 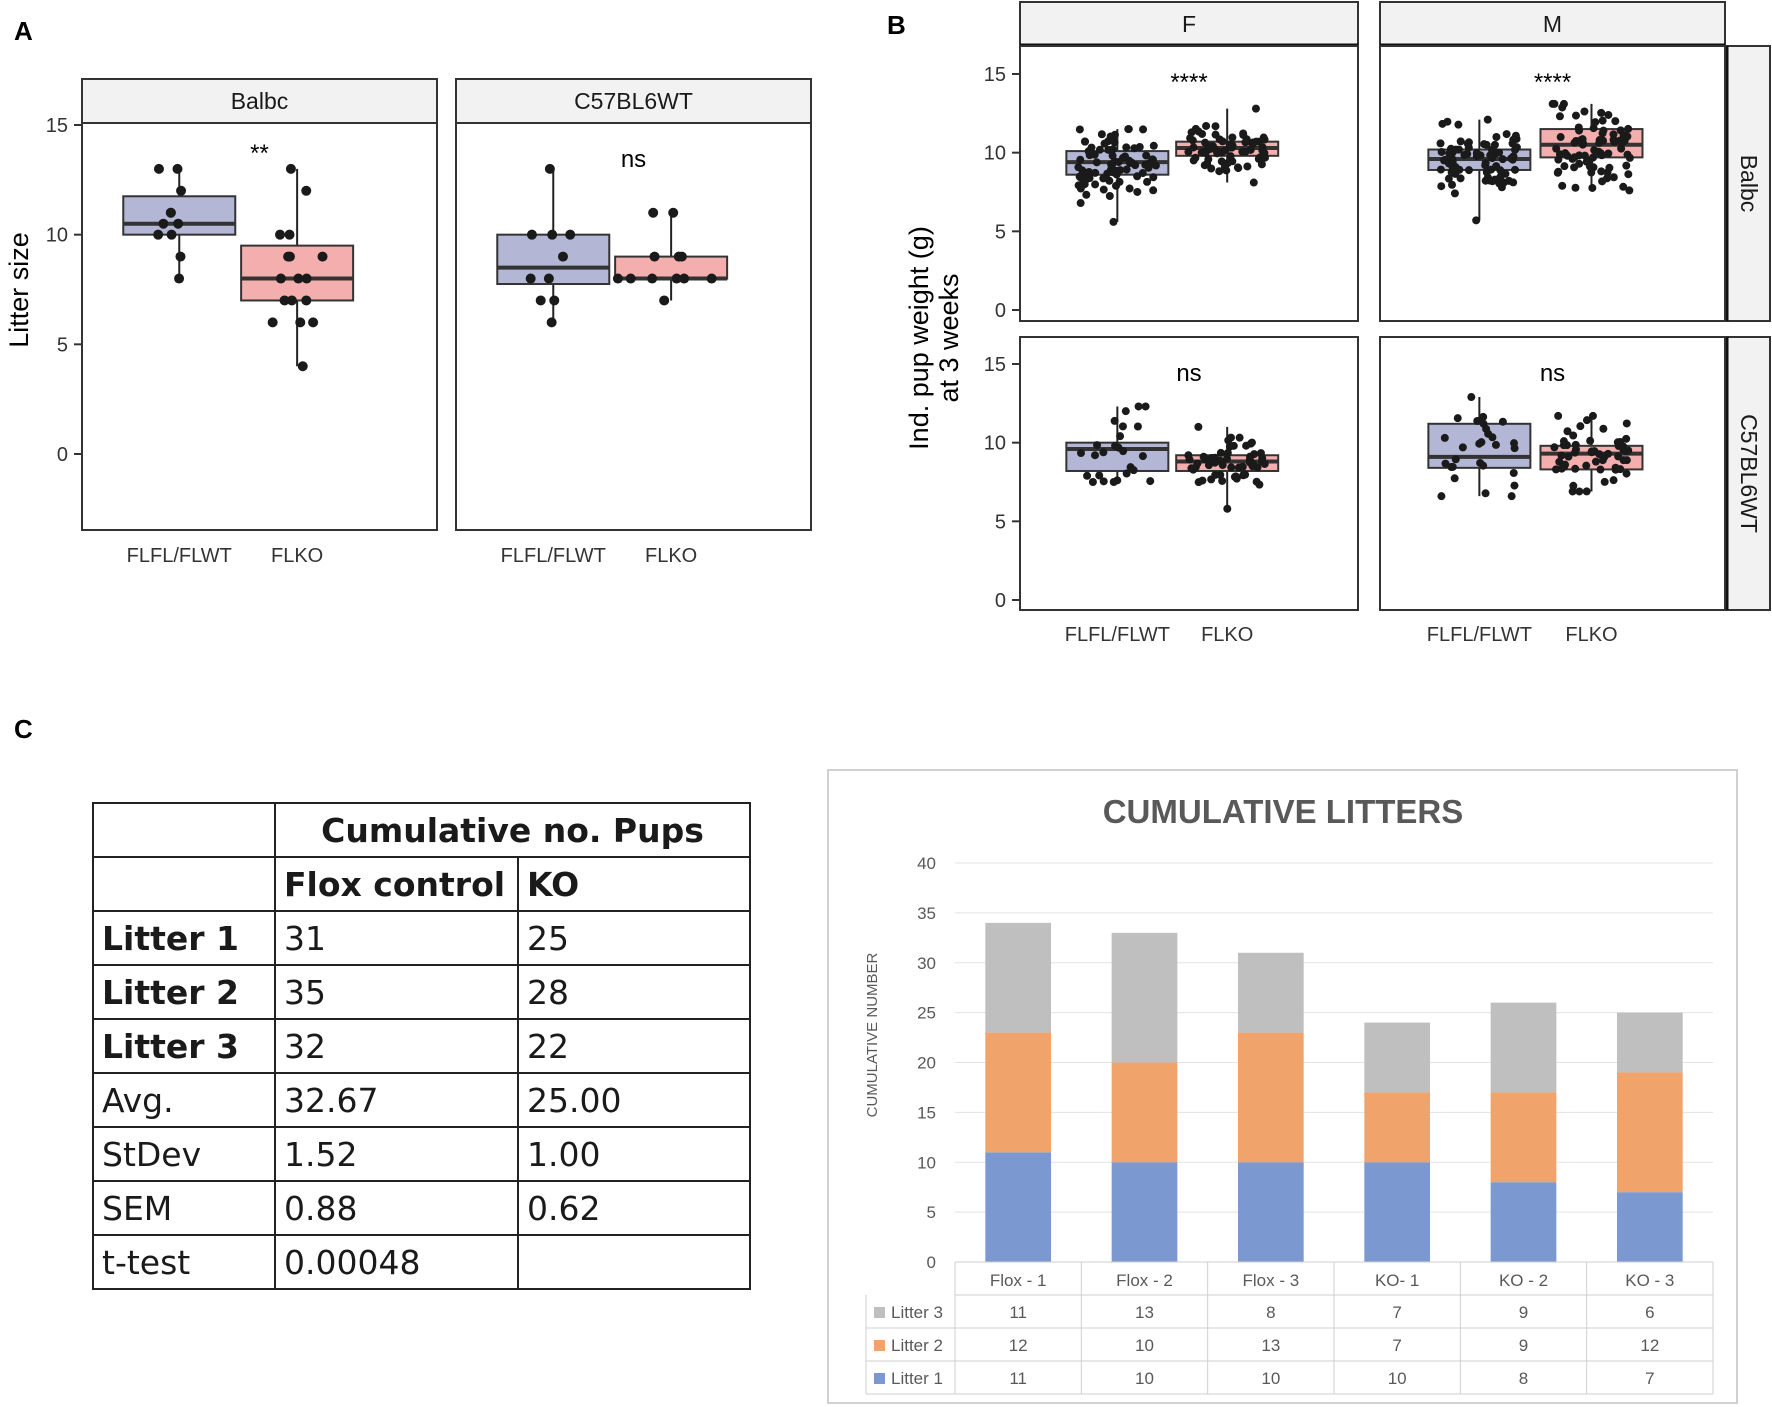 What do you see at coordinates (896, 25) in the screenshot?
I see `panel-label-b: B` at bounding box center [896, 25].